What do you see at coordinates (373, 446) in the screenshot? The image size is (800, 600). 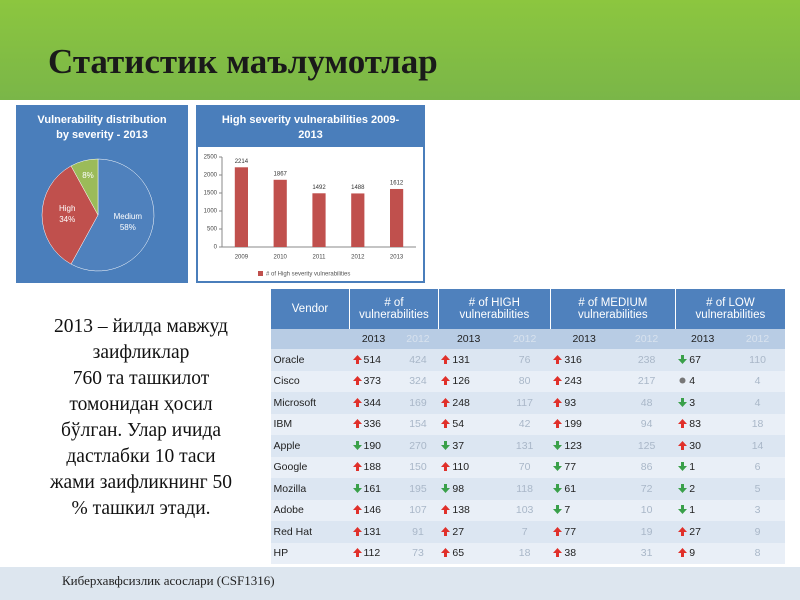 I see `current-cell: 190` at bounding box center [373, 446].